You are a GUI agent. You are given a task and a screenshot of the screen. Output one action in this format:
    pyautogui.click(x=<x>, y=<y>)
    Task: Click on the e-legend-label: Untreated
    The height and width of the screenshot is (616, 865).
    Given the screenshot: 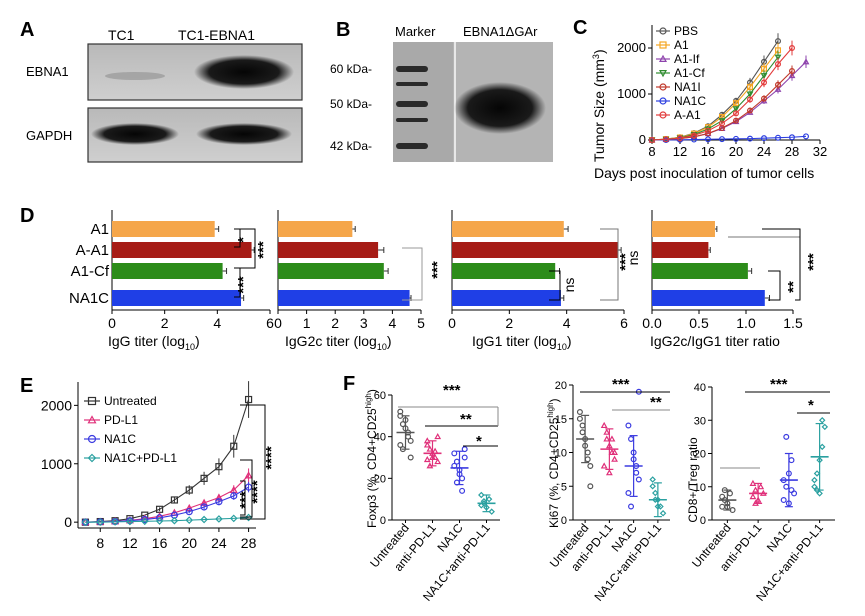 What is the action you would take?
    pyautogui.click(x=130, y=401)
    